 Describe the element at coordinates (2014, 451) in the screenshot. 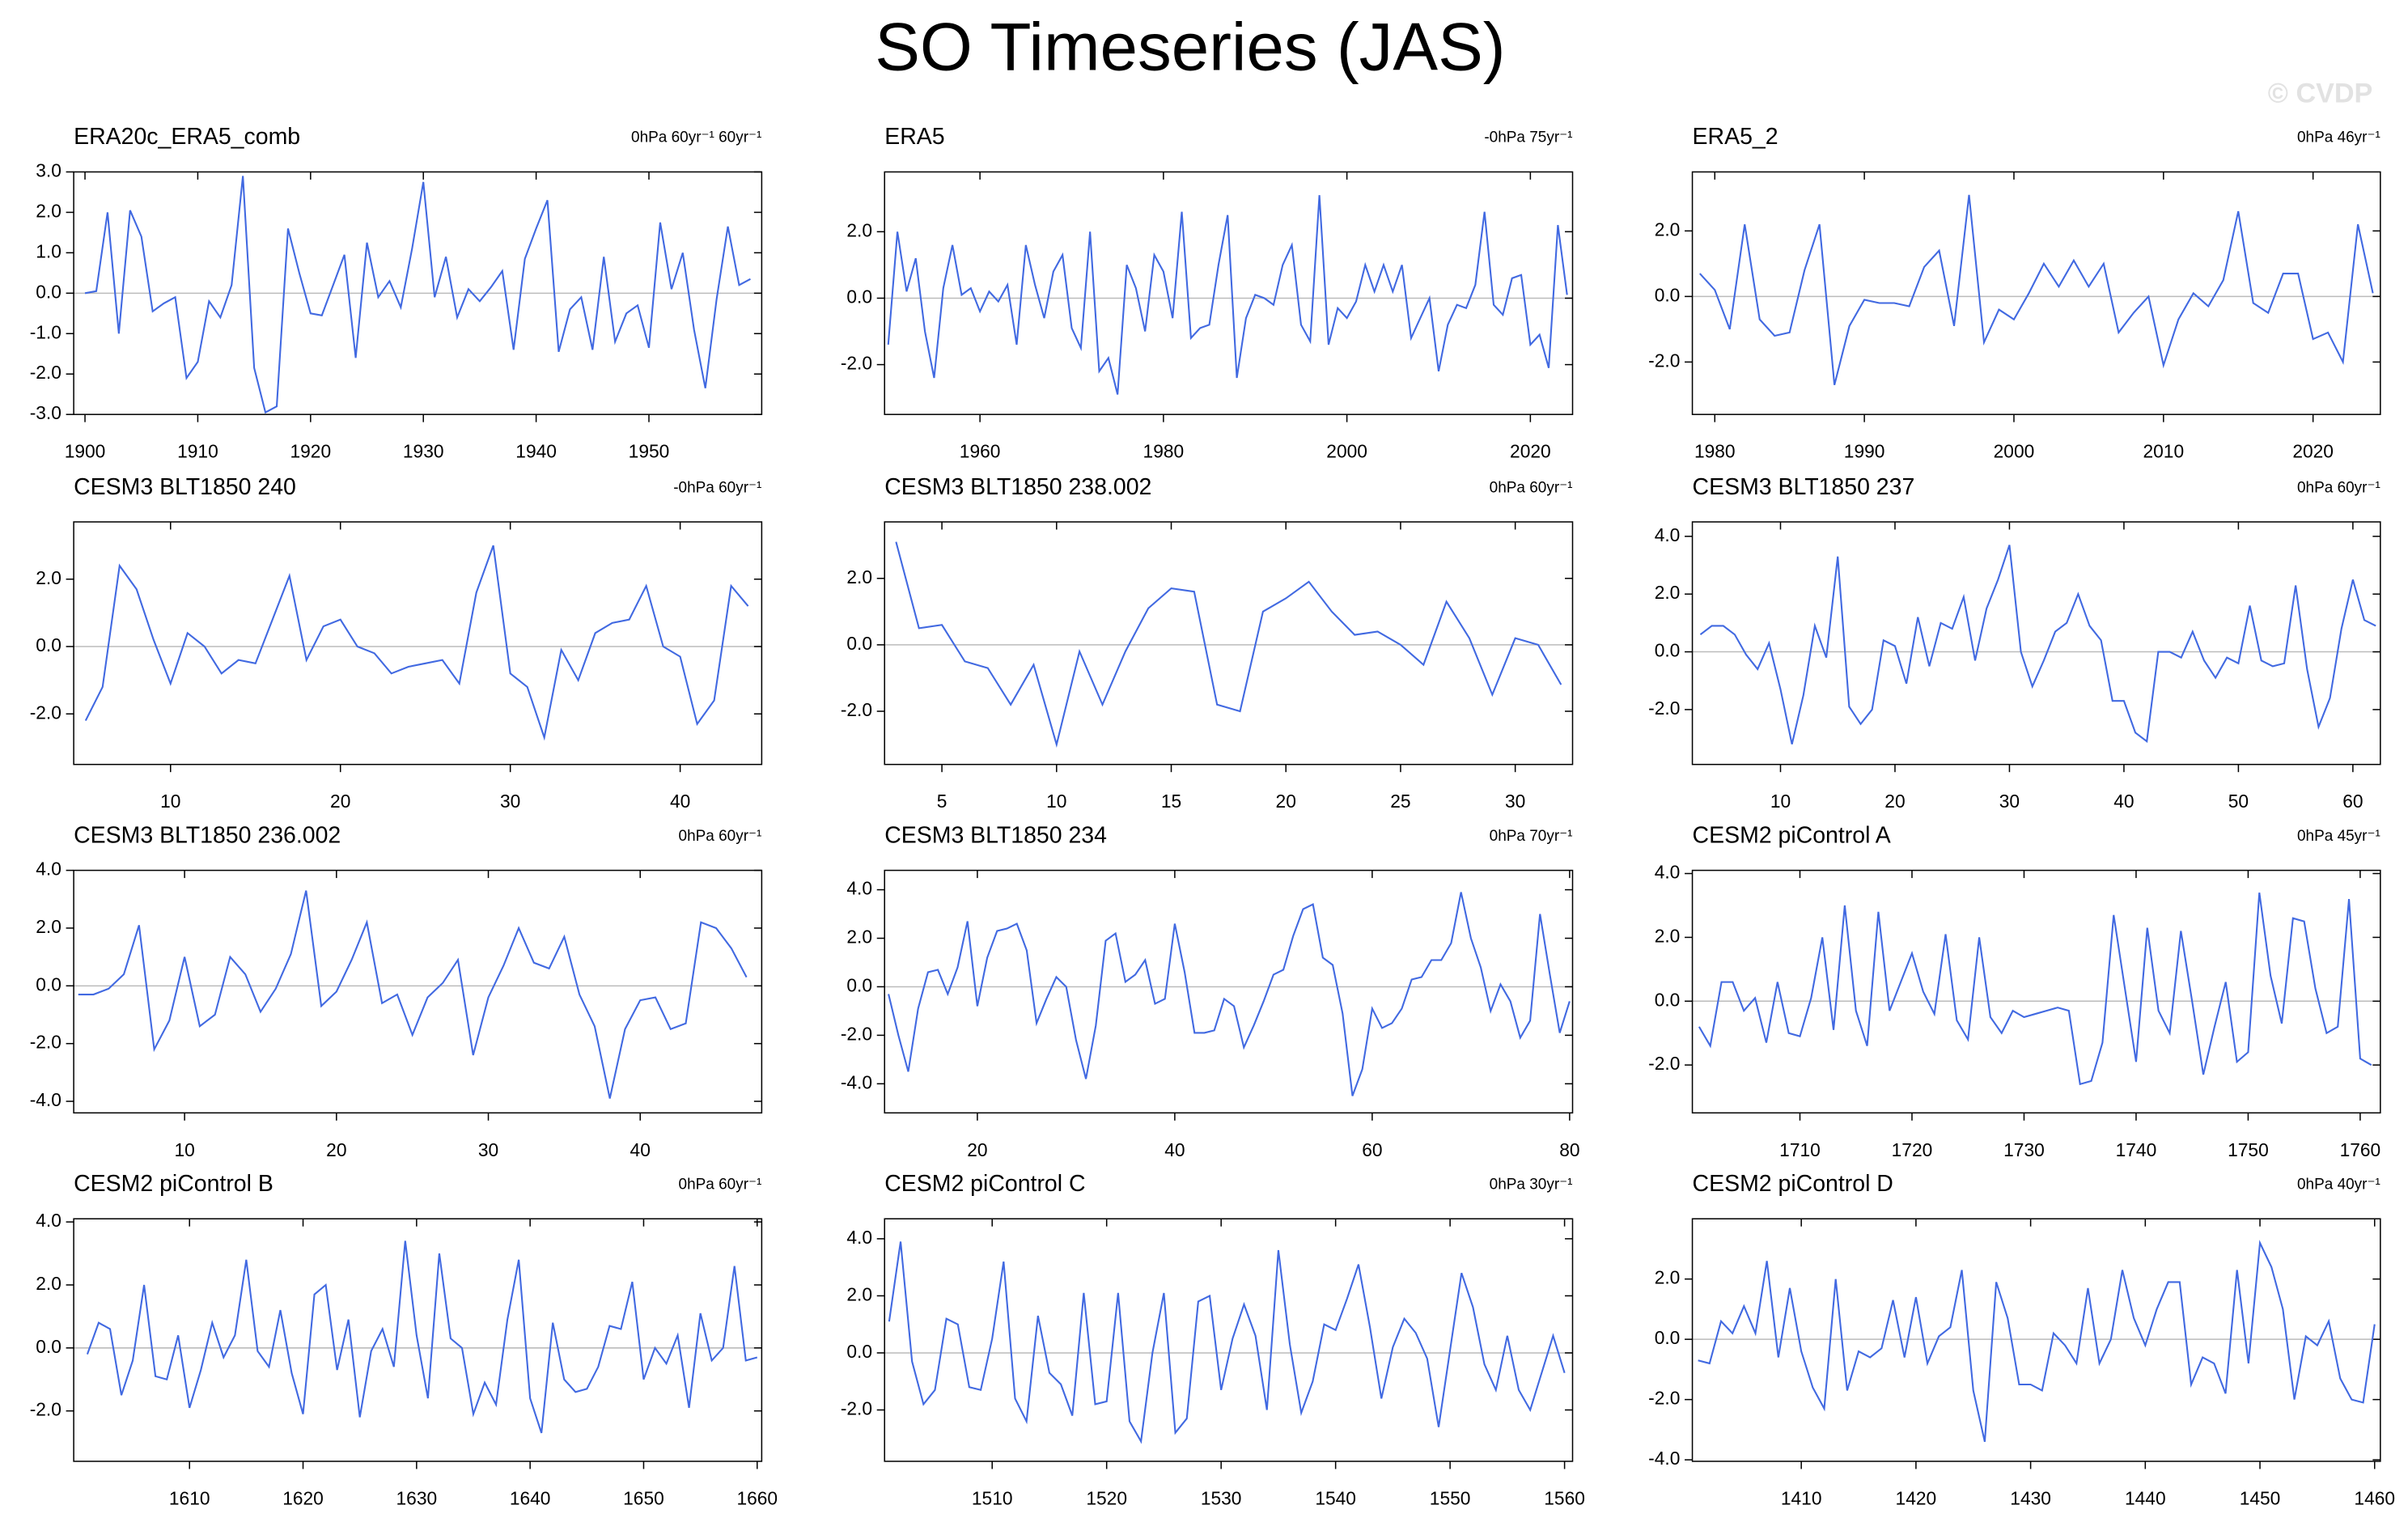

I see `x-tick-label: 2000` at that location.